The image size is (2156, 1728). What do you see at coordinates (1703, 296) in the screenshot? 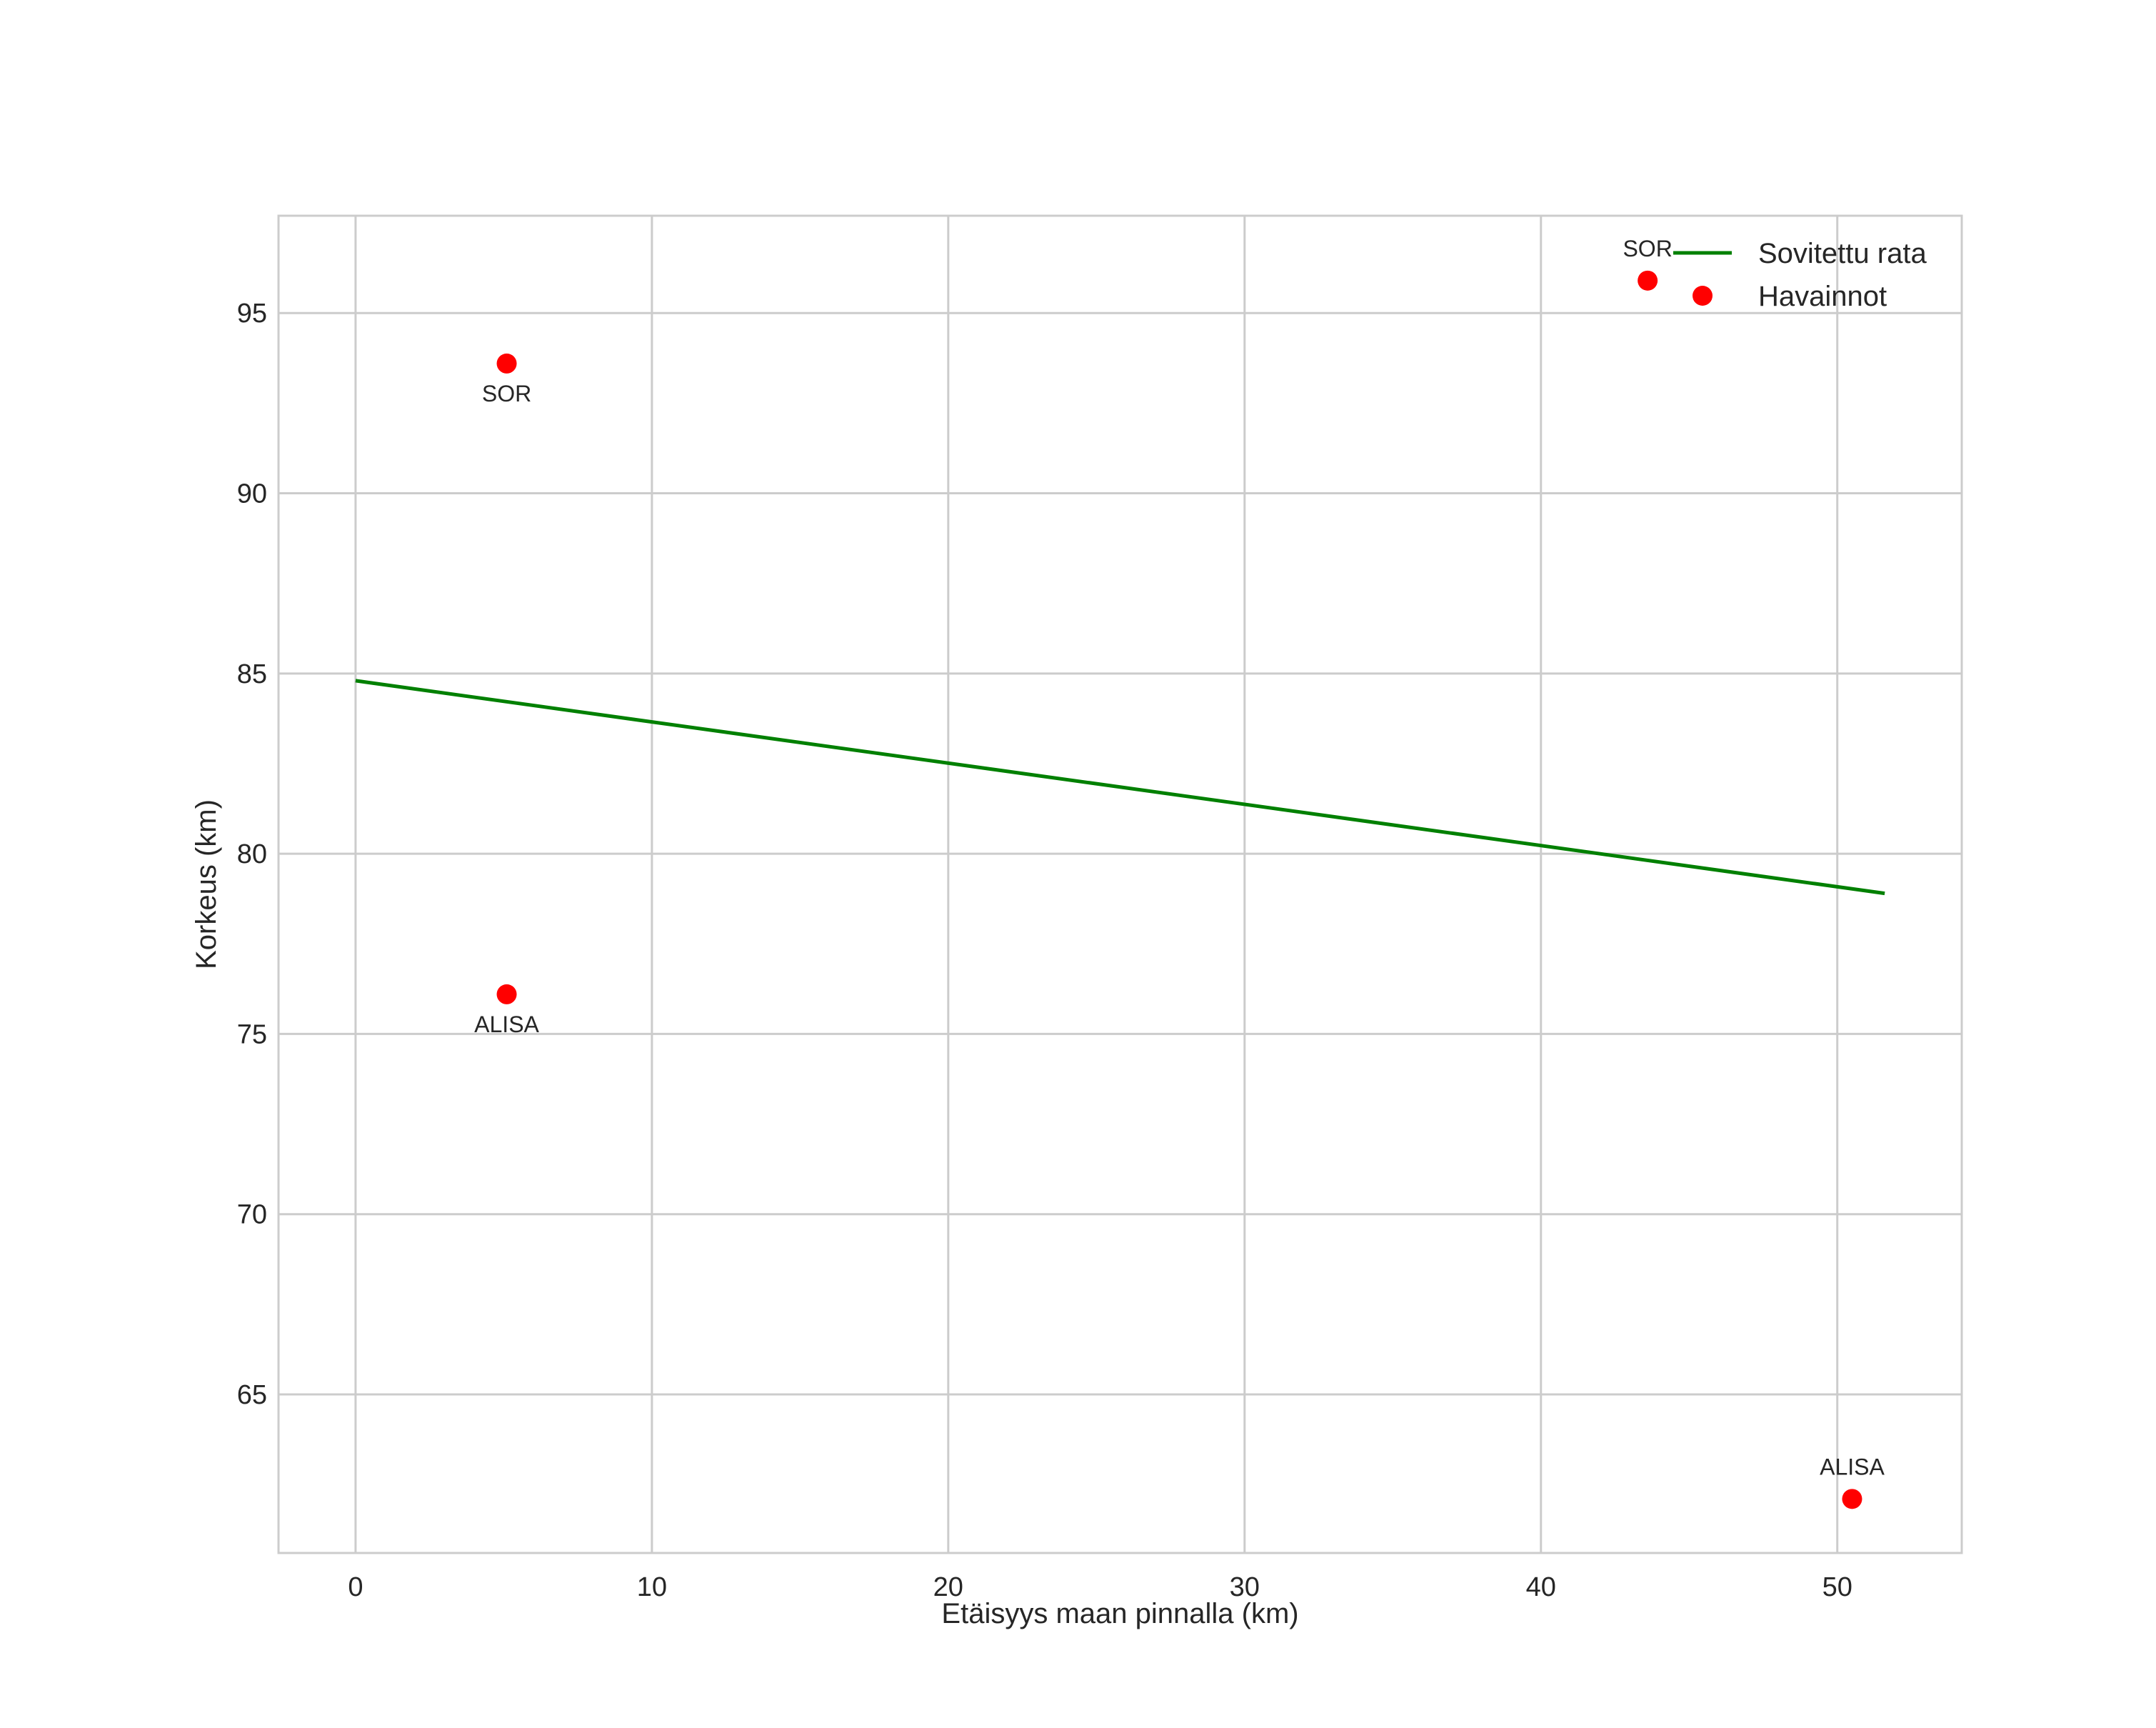
I see `legend-swatch-dot` at bounding box center [1703, 296].